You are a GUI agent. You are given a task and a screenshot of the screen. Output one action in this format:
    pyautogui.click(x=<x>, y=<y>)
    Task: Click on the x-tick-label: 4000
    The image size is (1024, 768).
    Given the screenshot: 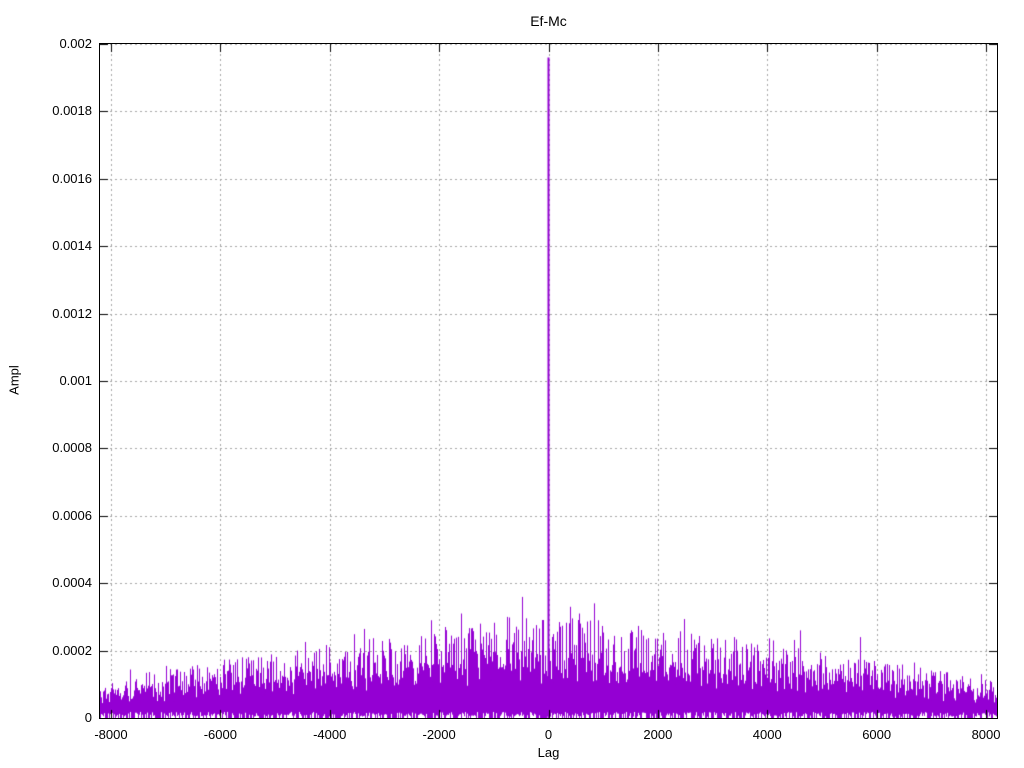 What is the action you would take?
    pyautogui.click(x=767, y=734)
    